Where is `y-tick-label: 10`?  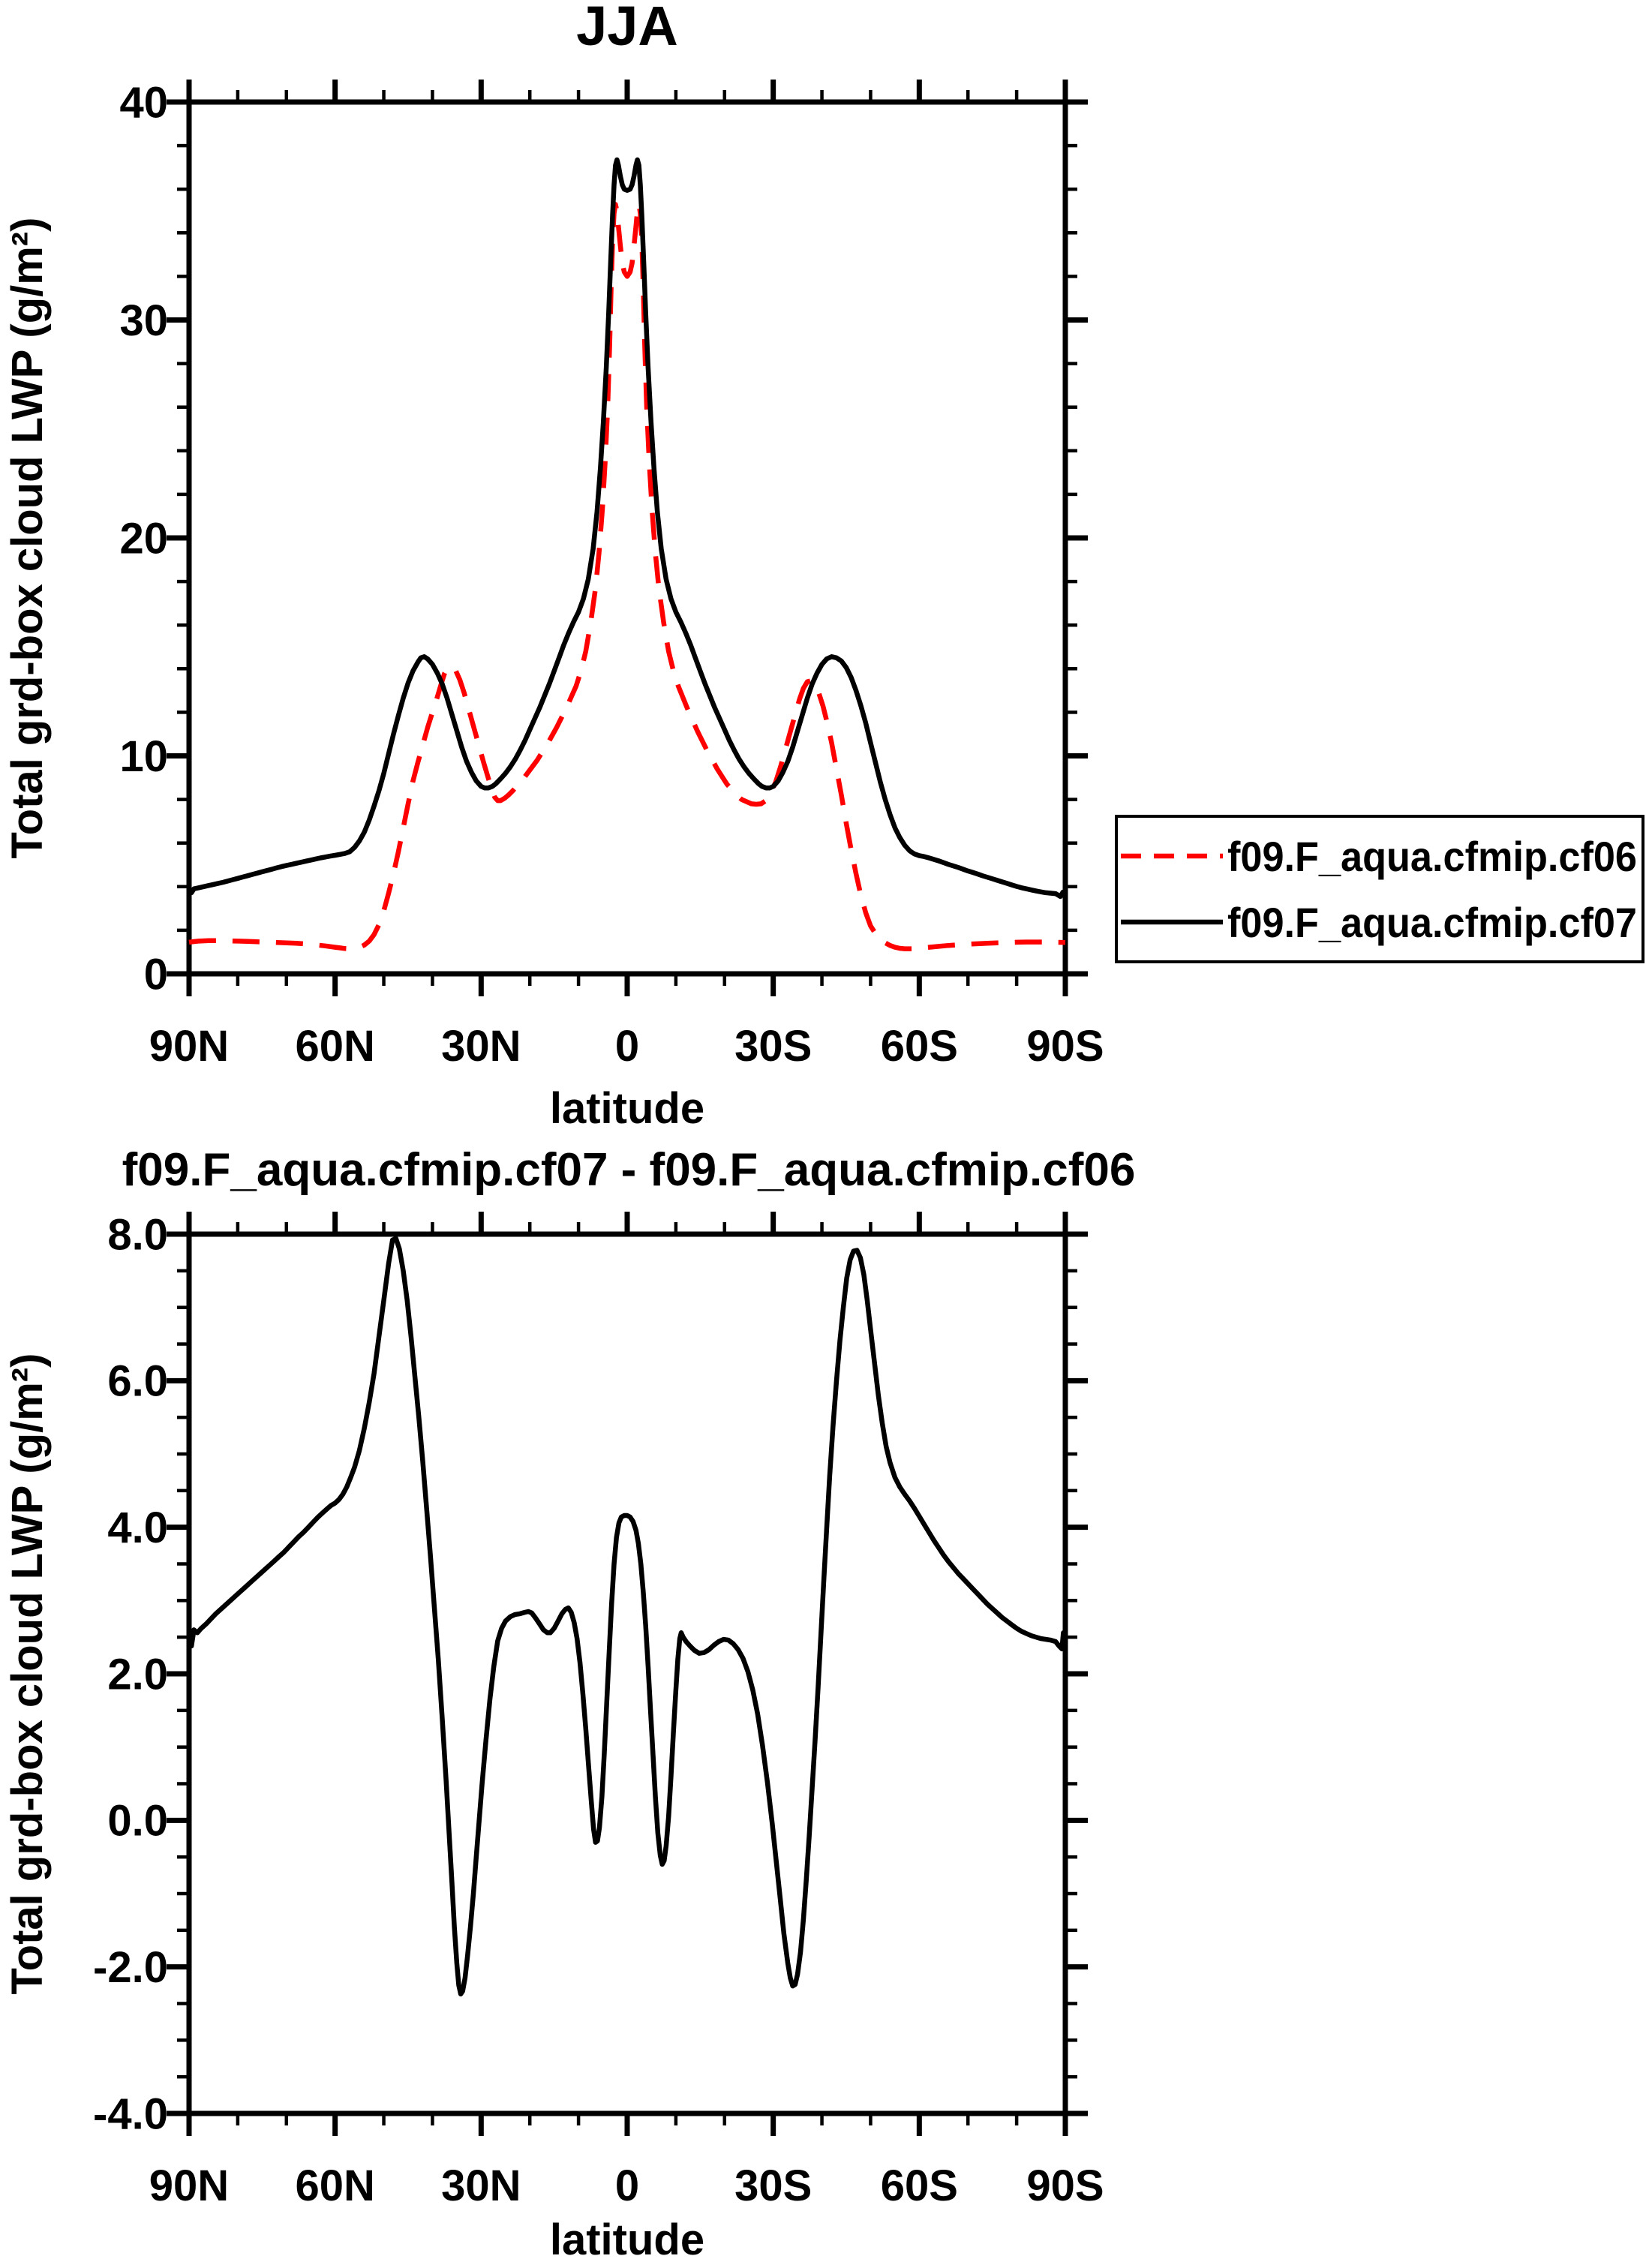 y-tick-label: 10 is located at coordinates (143, 756).